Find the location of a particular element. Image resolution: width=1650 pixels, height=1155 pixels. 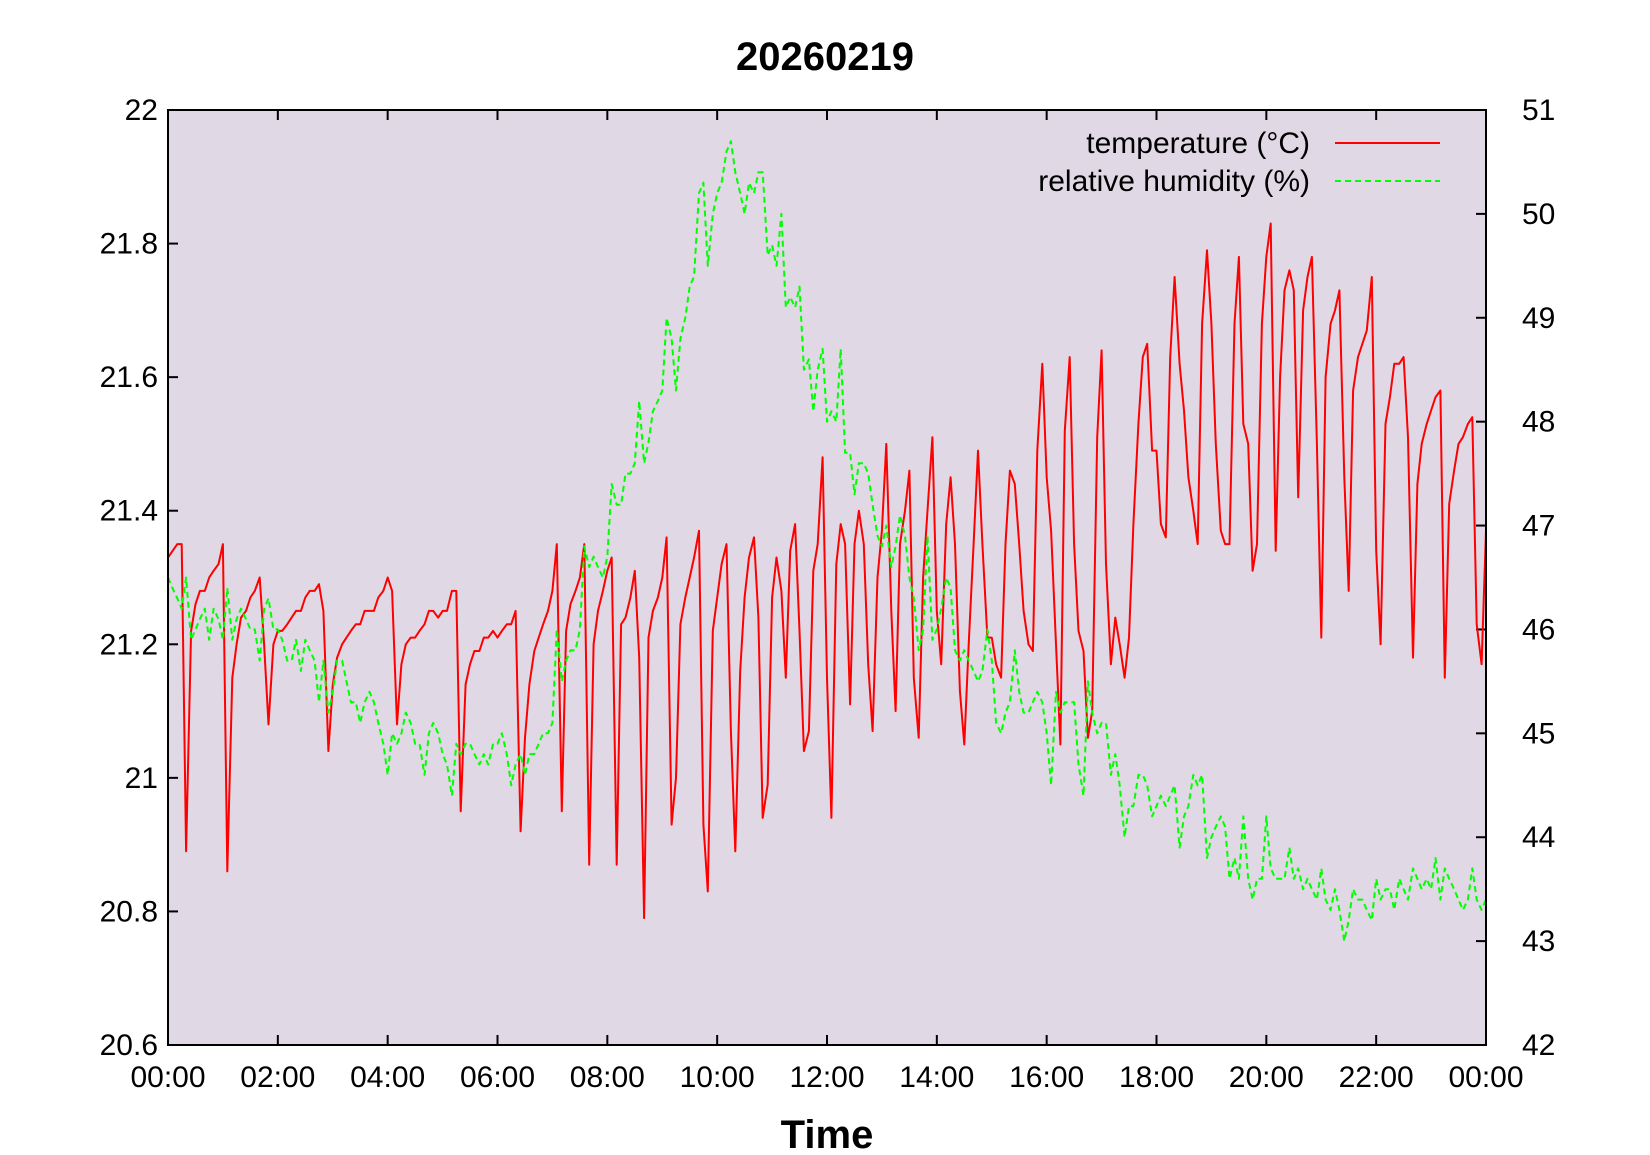

chart-title: 20260219 is located at coordinates (825, 57).